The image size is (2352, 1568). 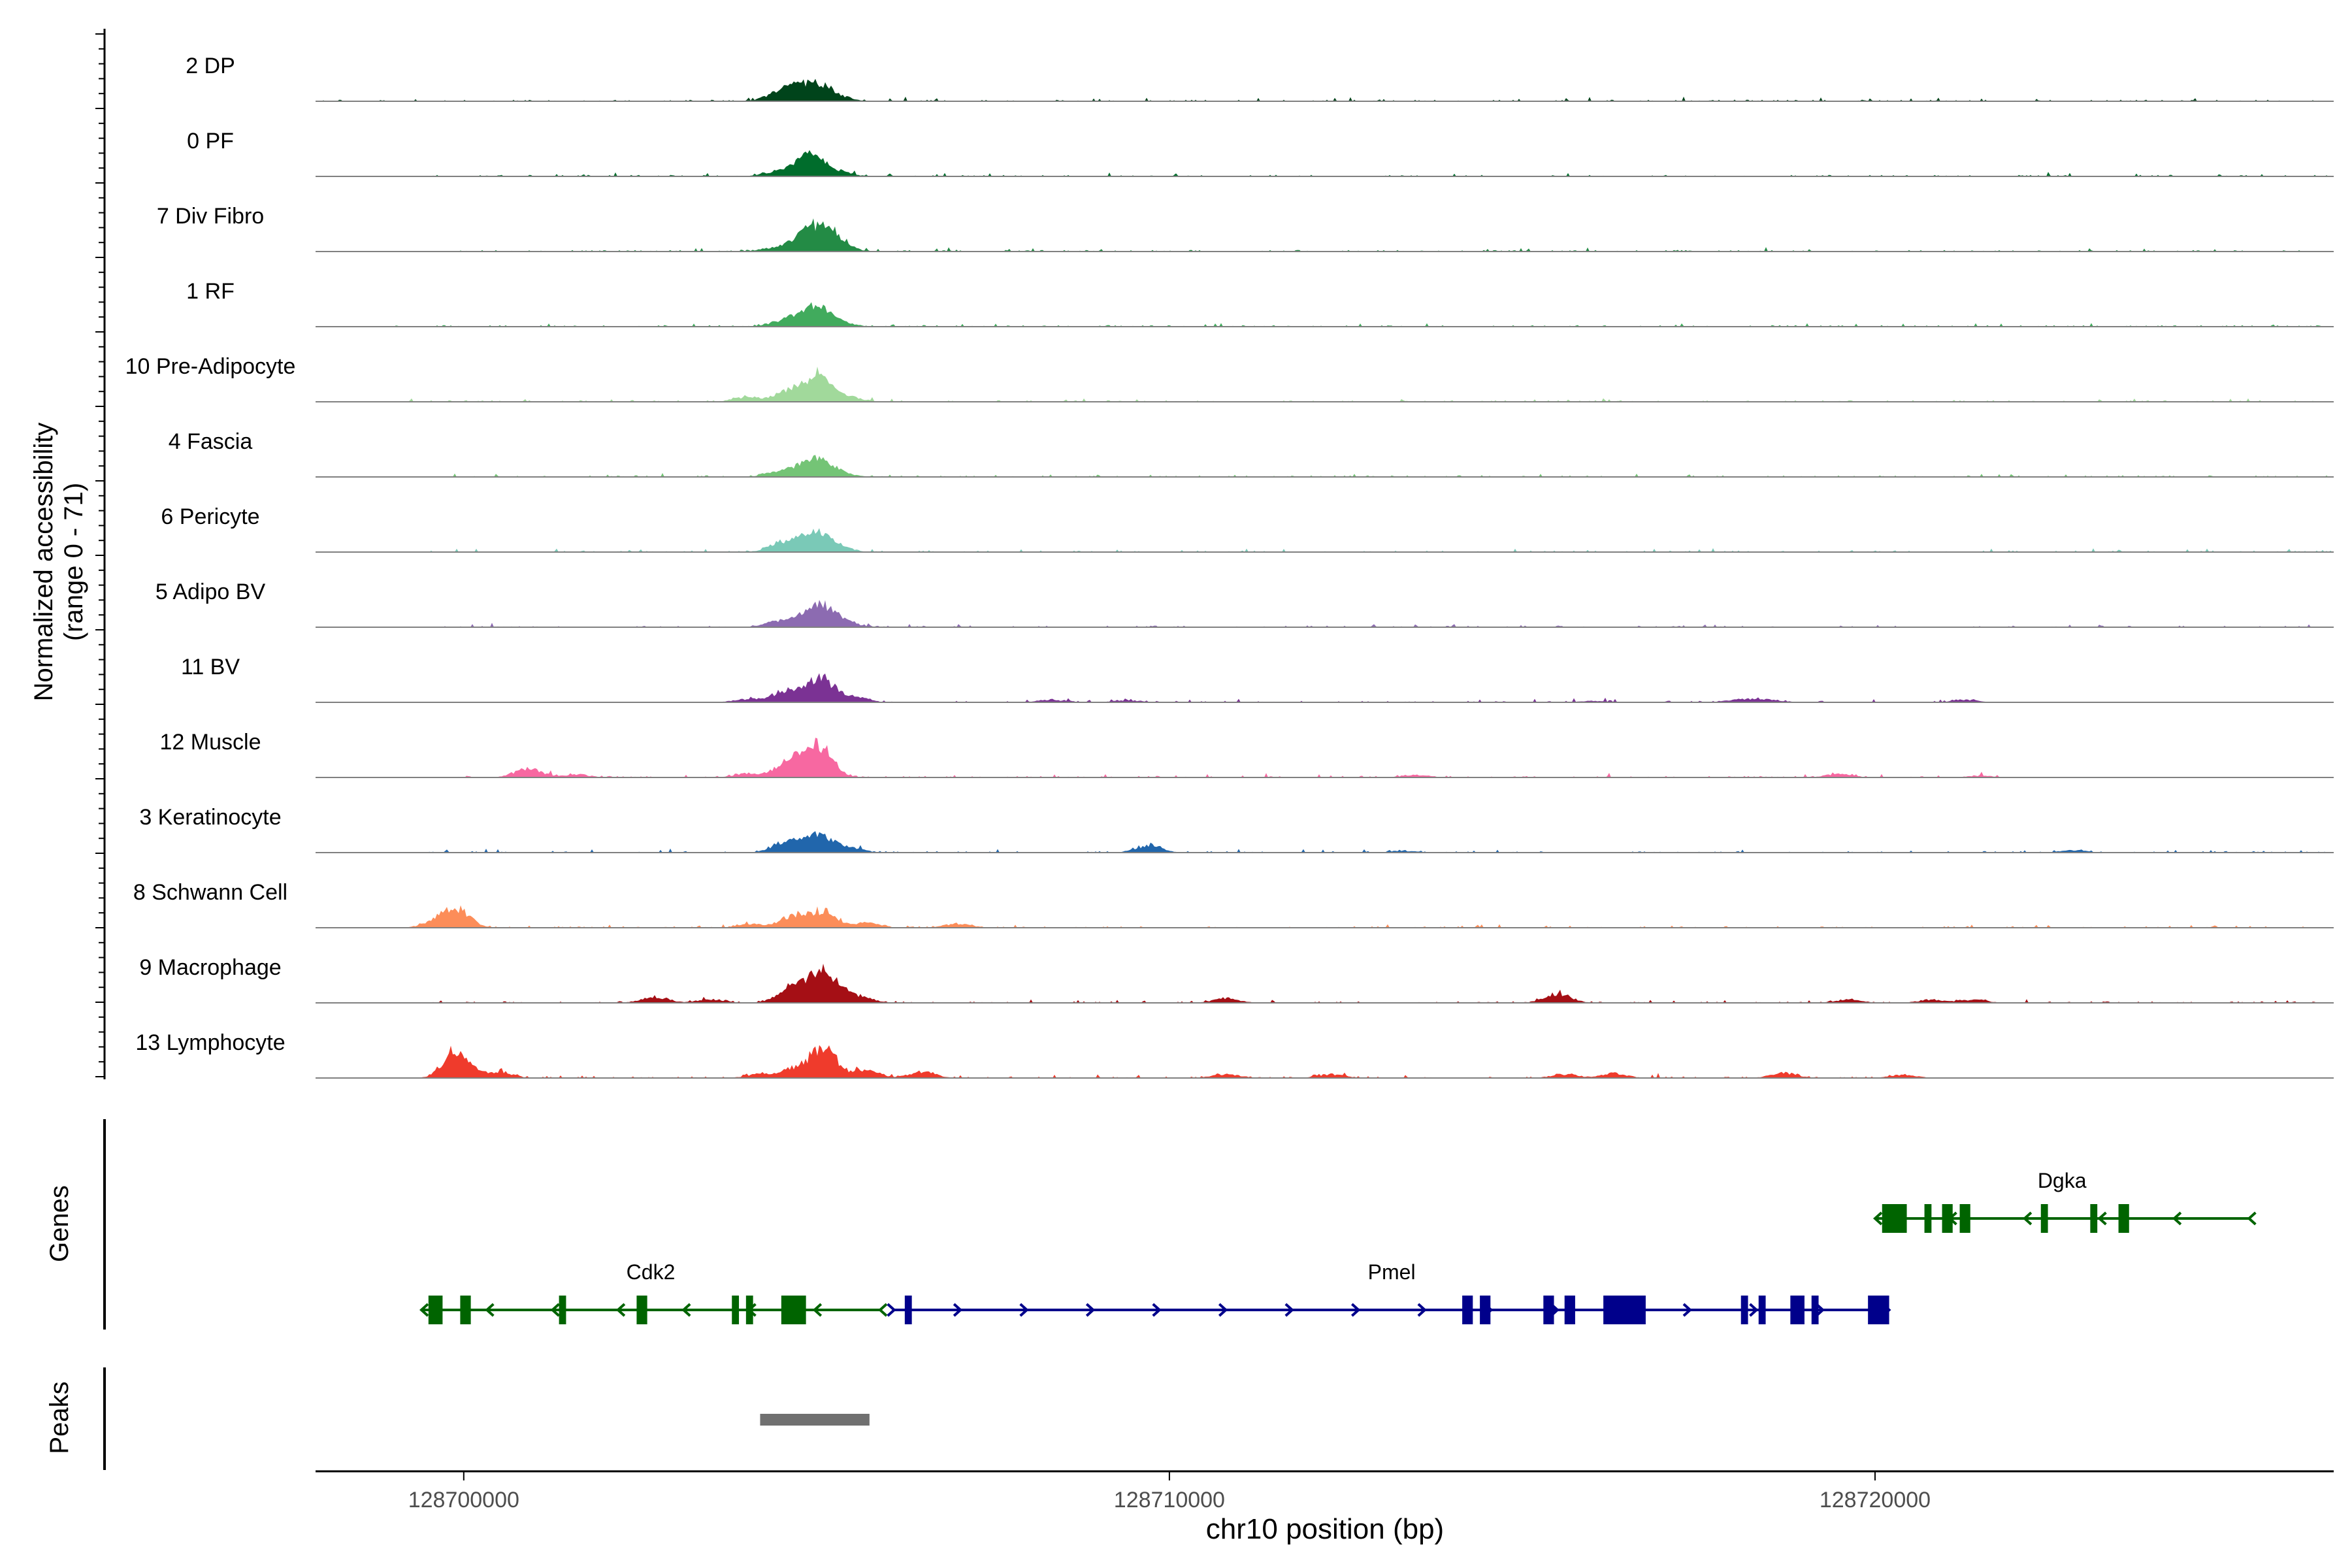 What do you see at coordinates (210, 66) in the screenshot?
I see `track-label-0: 2 DP` at bounding box center [210, 66].